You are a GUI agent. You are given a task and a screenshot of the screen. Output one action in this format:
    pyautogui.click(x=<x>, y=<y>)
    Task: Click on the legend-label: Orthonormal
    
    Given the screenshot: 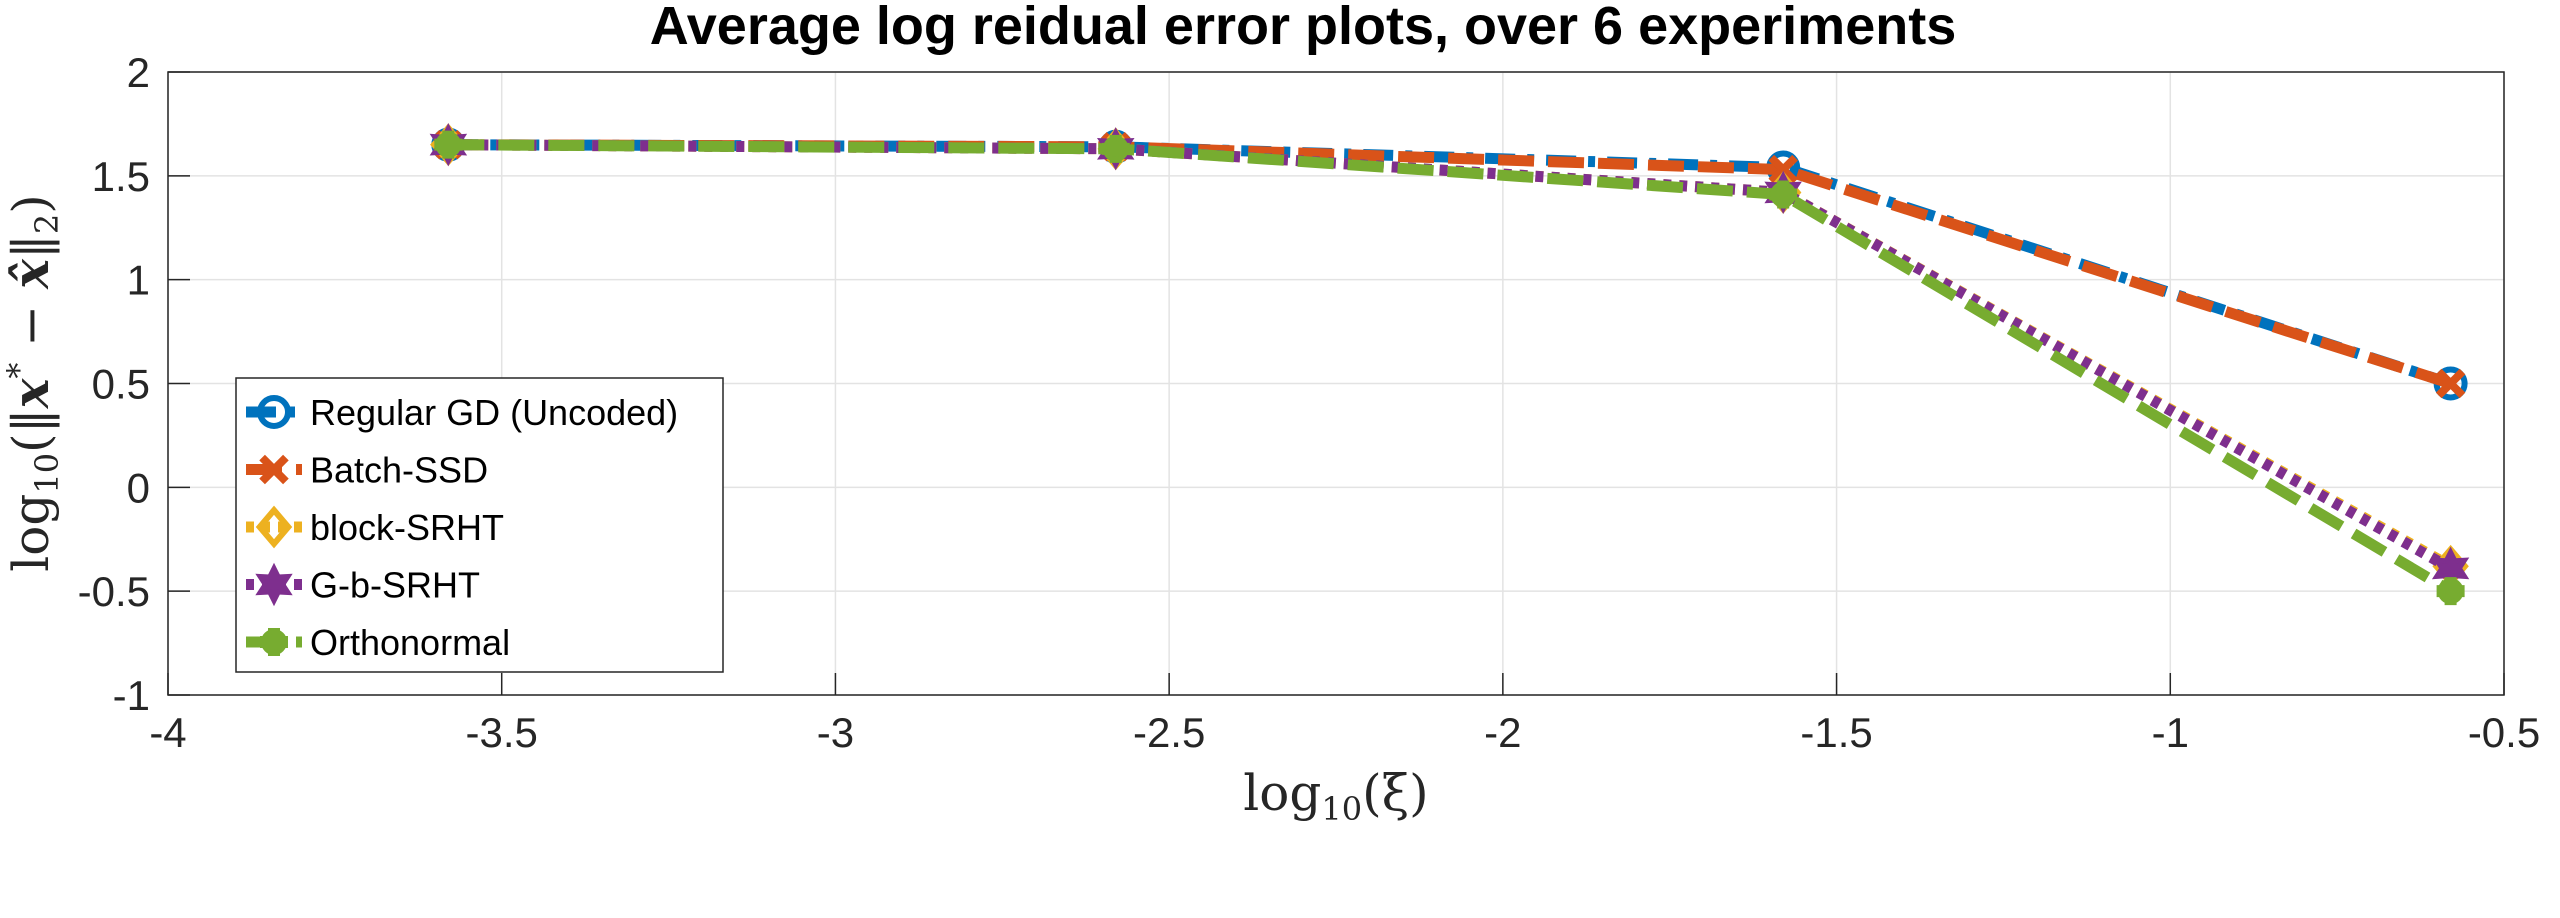 What is the action you would take?
    pyautogui.click(x=410, y=642)
    